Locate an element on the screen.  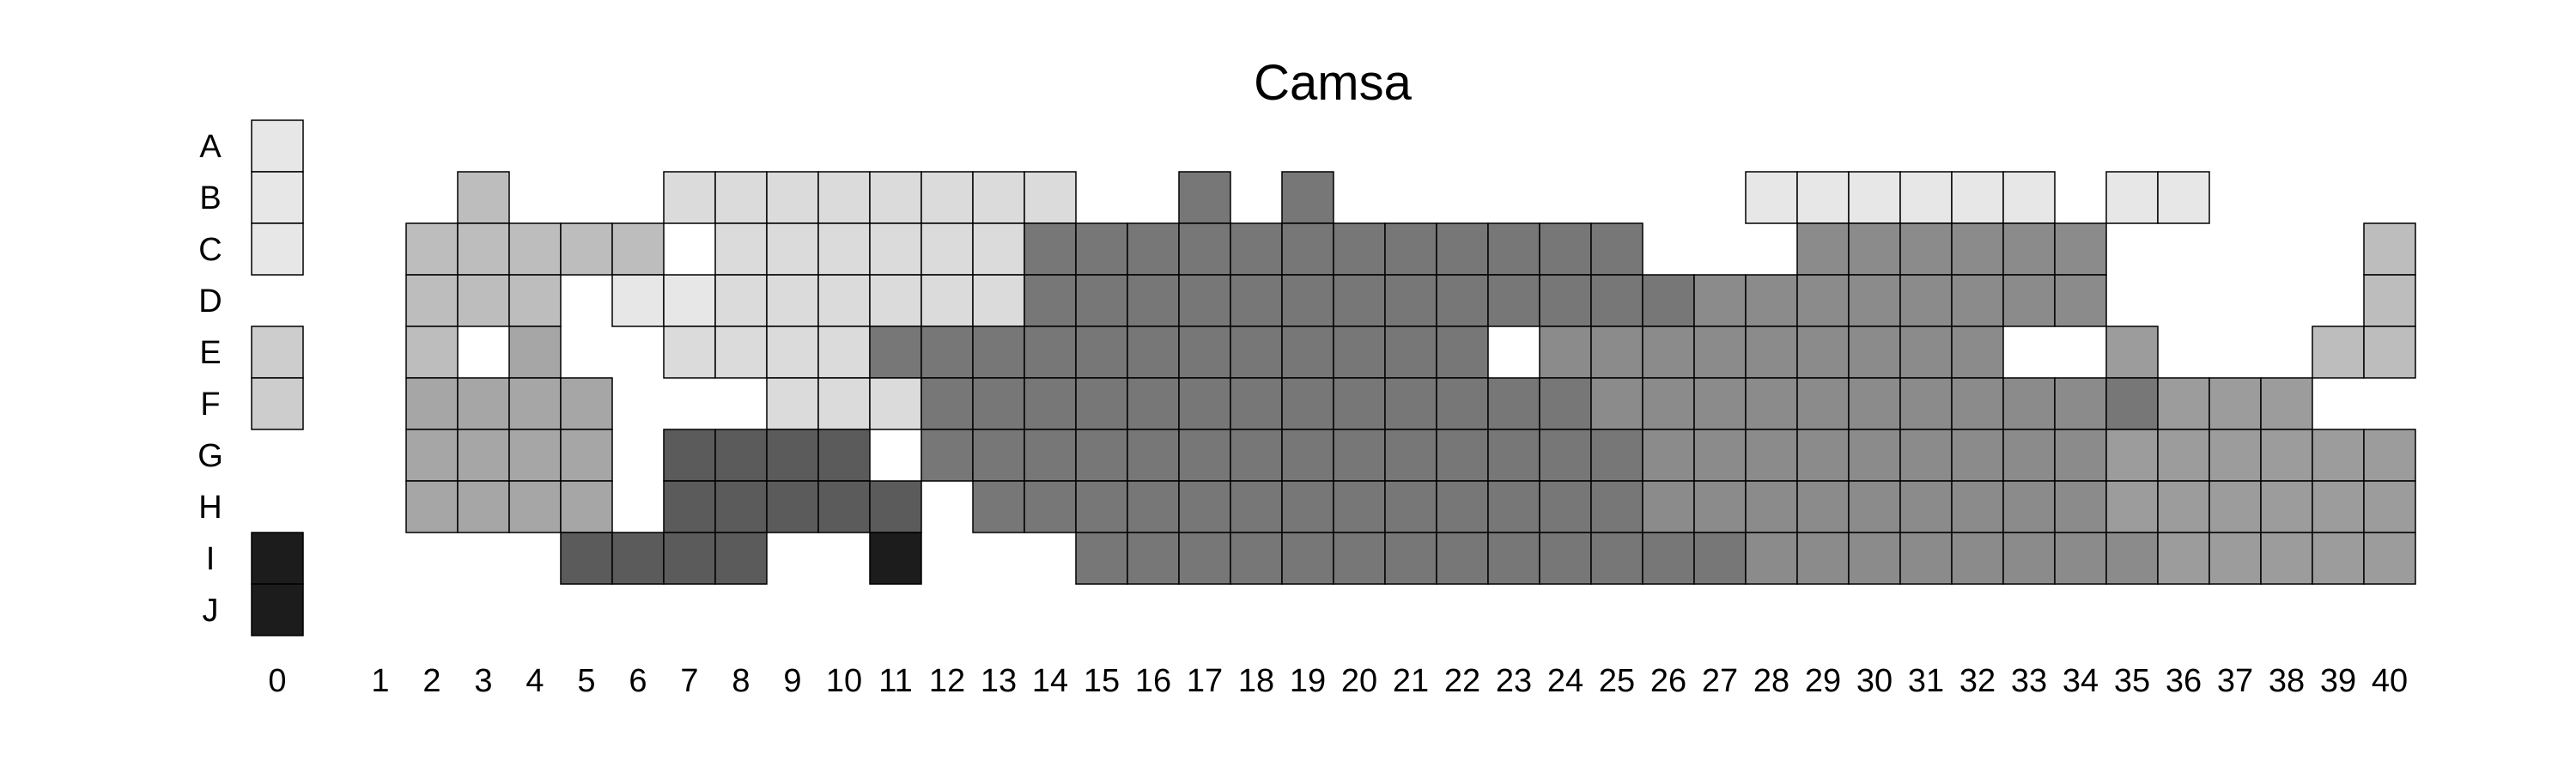
column-label-10: 10 is located at coordinates (844, 681).